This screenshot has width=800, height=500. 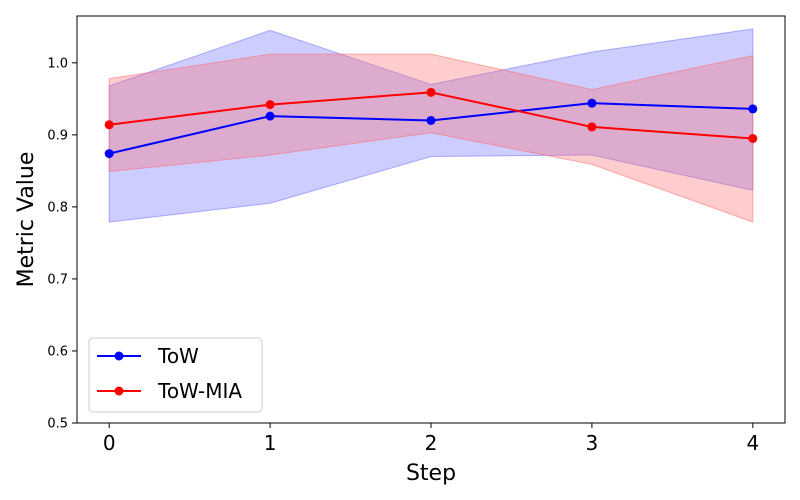 What do you see at coordinates (199, 391) in the screenshot?
I see `legend-label-tow-mia: ToW-MIA` at bounding box center [199, 391].